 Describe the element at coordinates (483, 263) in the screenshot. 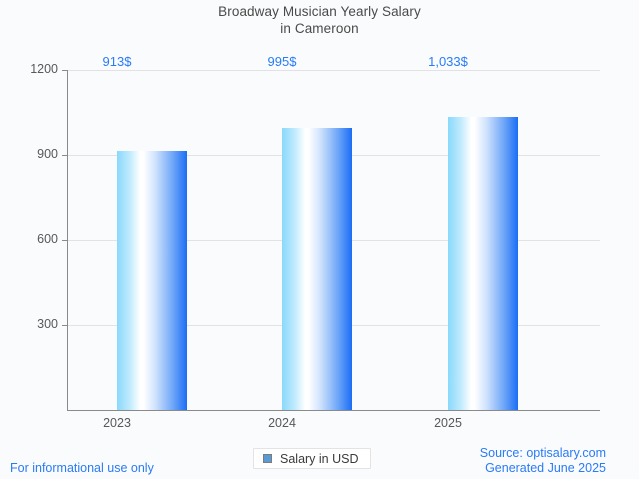

I see `bar-2025` at that location.